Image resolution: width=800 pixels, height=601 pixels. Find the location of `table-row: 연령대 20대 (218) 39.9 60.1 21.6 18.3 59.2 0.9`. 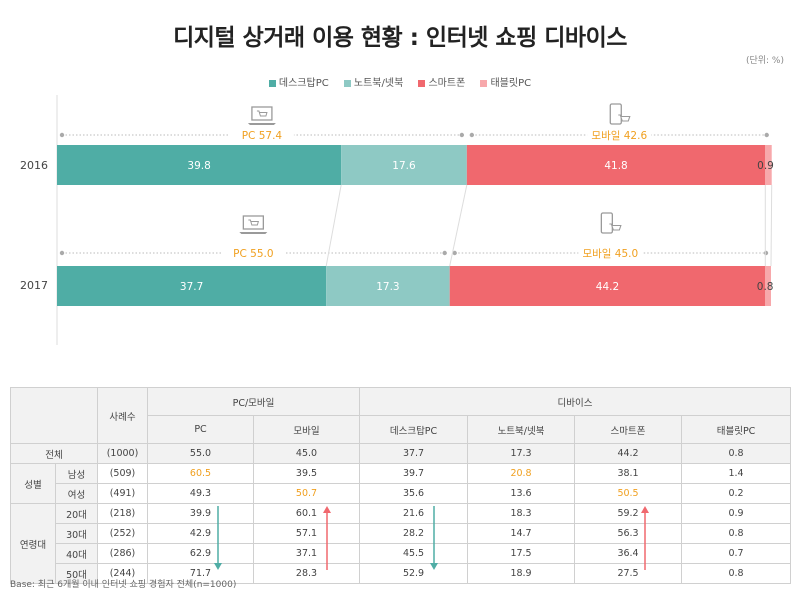

table-row: 연령대 20대 (218) 39.9 60.1 21.6 18.3 59.2 0.9 is located at coordinates (401, 543).